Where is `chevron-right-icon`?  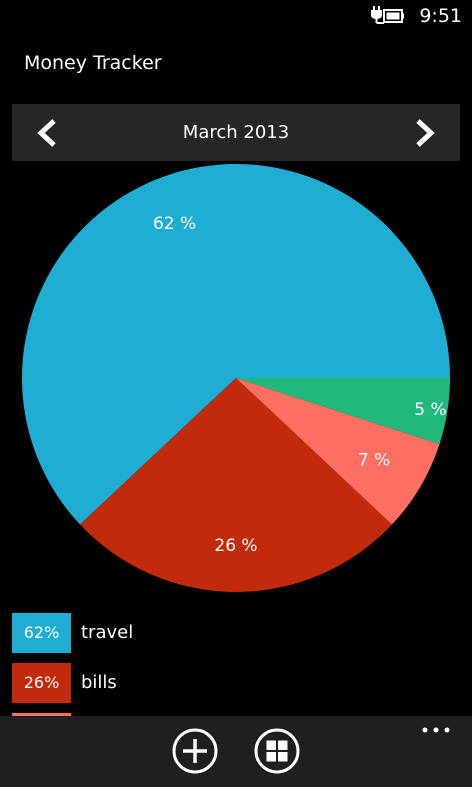 chevron-right-icon is located at coordinates (425, 133).